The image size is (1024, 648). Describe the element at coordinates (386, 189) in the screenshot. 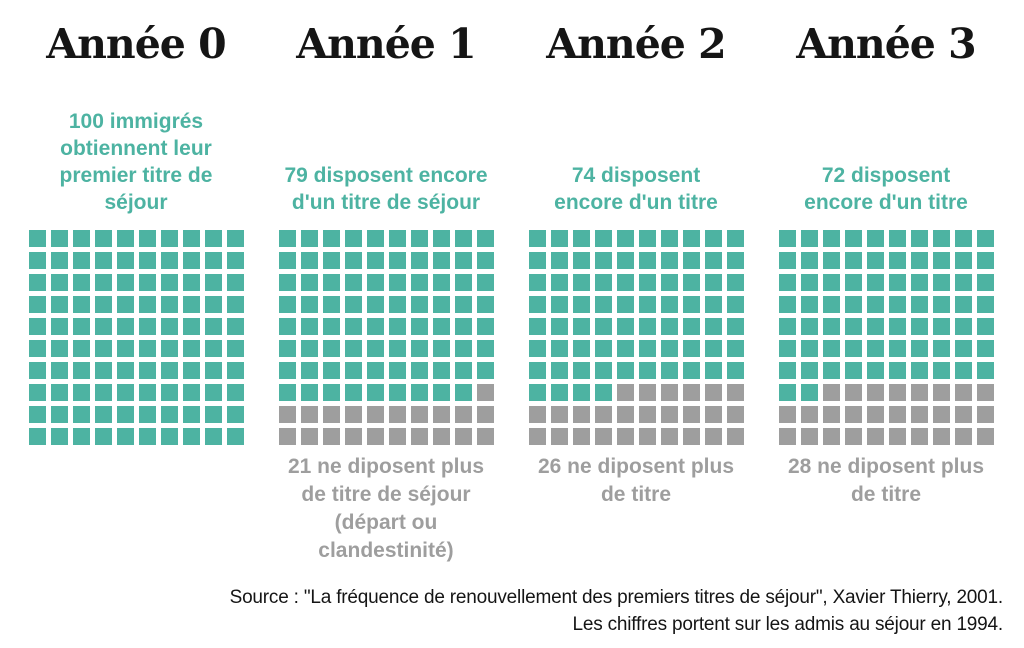

I see `kept-count-label: 79 disposent encore d'un titre de séjour` at that location.